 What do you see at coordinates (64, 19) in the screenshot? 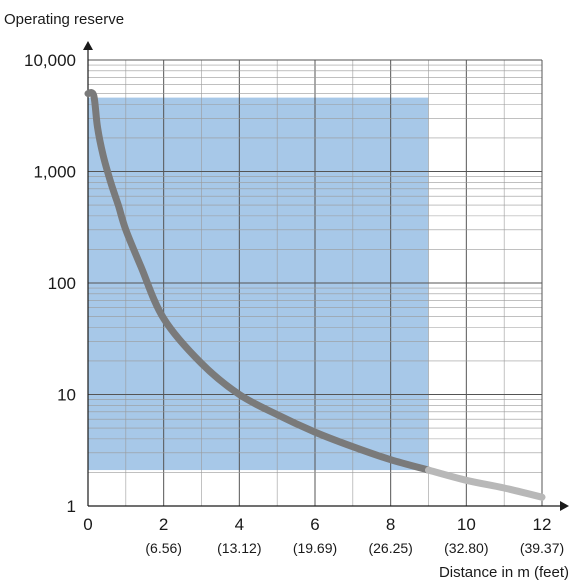
I see `y-axis-title: Operating reserve` at bounding box center [64, 19].